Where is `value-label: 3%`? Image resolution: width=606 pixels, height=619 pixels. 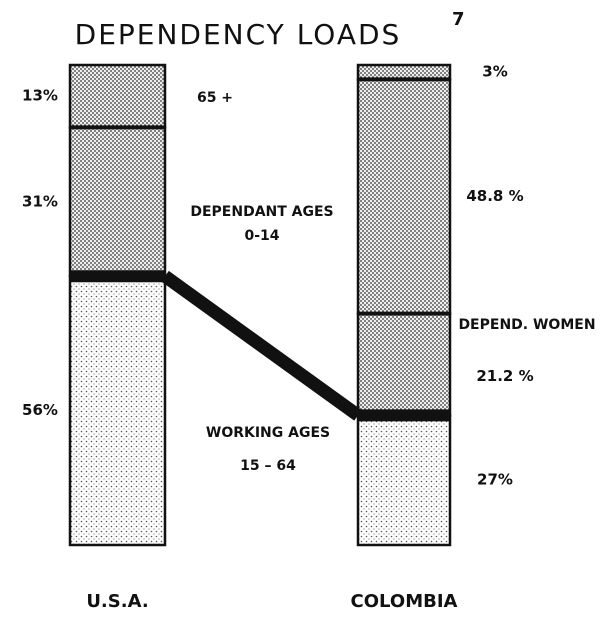
value-label: 3% is located at coordinates (494, 72).